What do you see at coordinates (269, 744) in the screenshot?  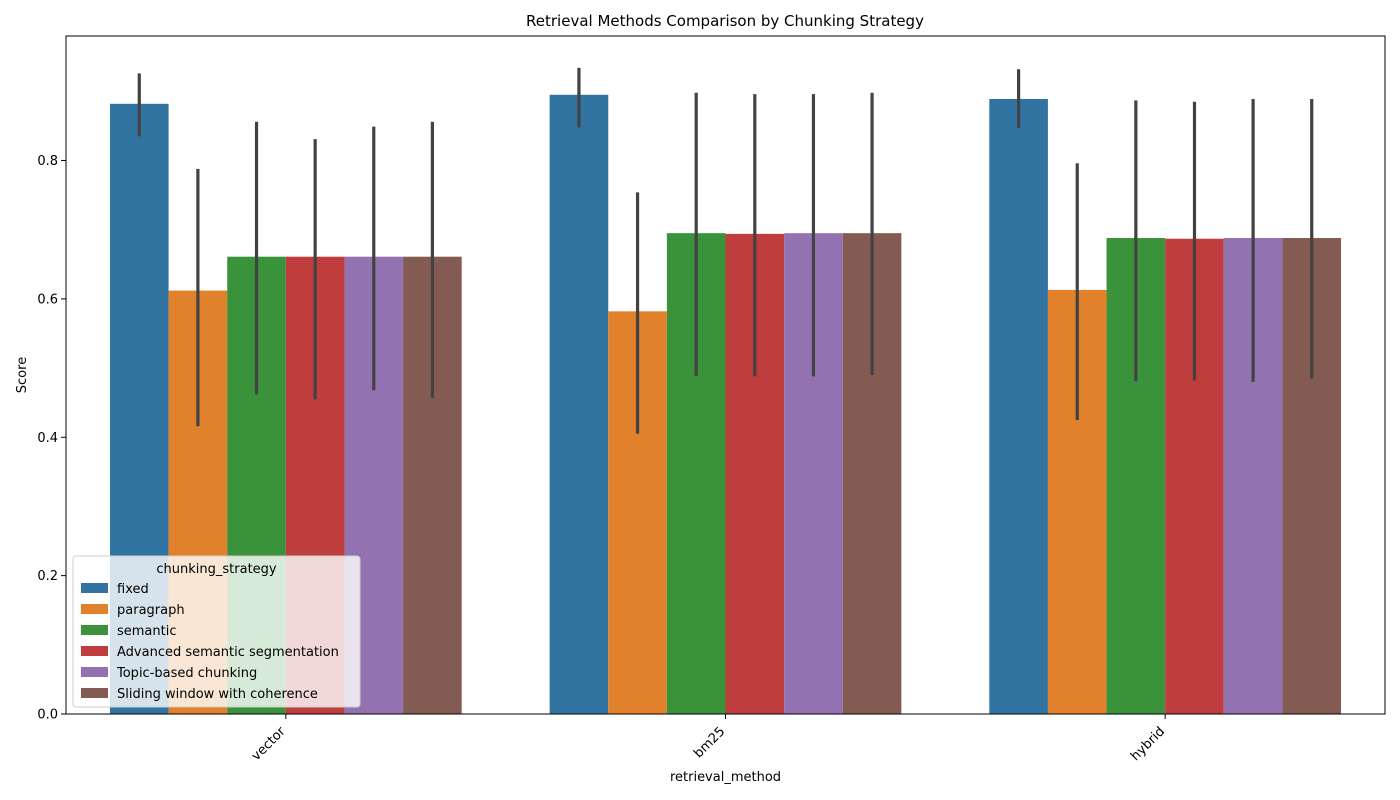 I see `x-tick-label: vector` at bounding box center [269, 744].